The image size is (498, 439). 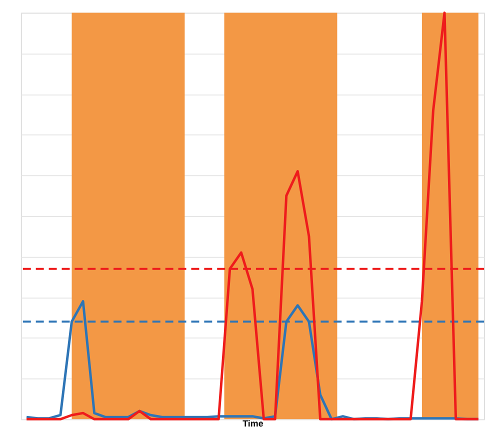 I want to click on x-axis-title: Time, so click(x=253, y=423).